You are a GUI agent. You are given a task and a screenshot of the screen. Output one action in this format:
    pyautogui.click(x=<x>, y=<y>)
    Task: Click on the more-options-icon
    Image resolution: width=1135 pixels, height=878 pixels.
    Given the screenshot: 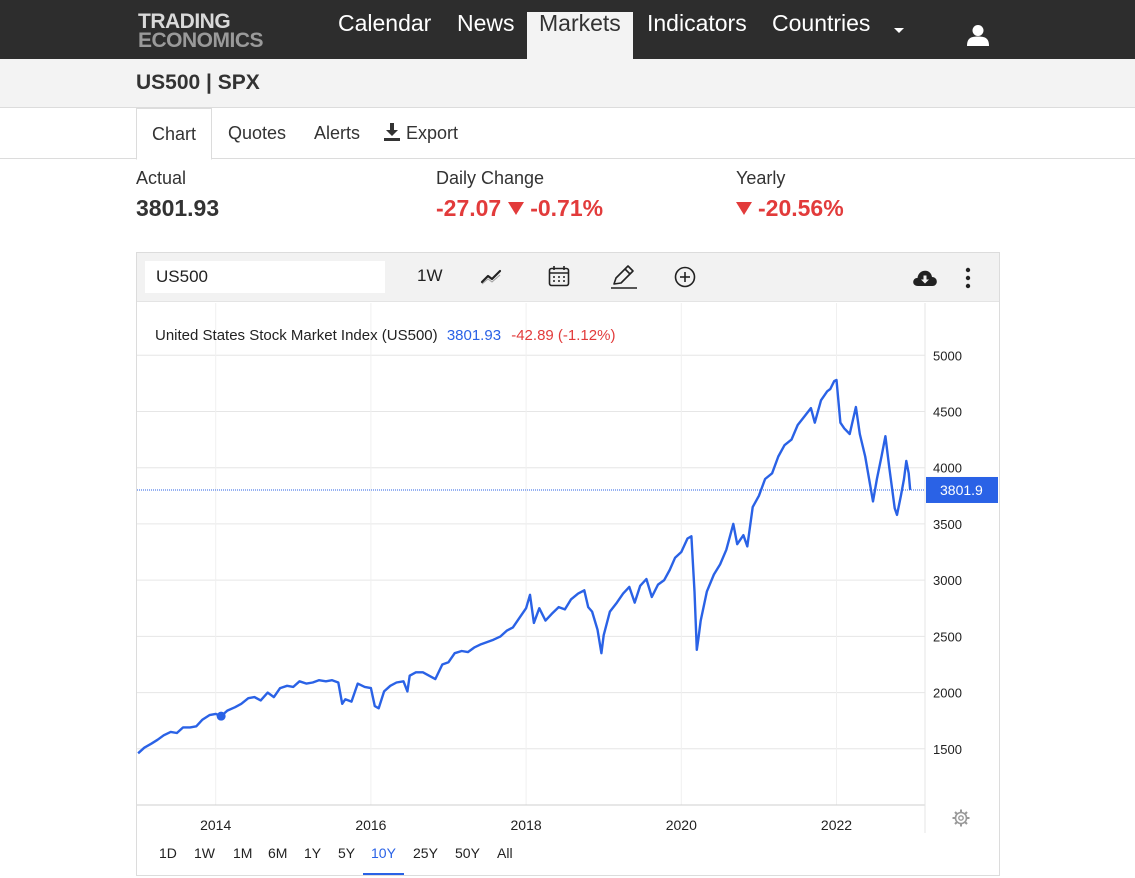 What is the action you would take?
    pyautogui.click(x=968, y=278)
    